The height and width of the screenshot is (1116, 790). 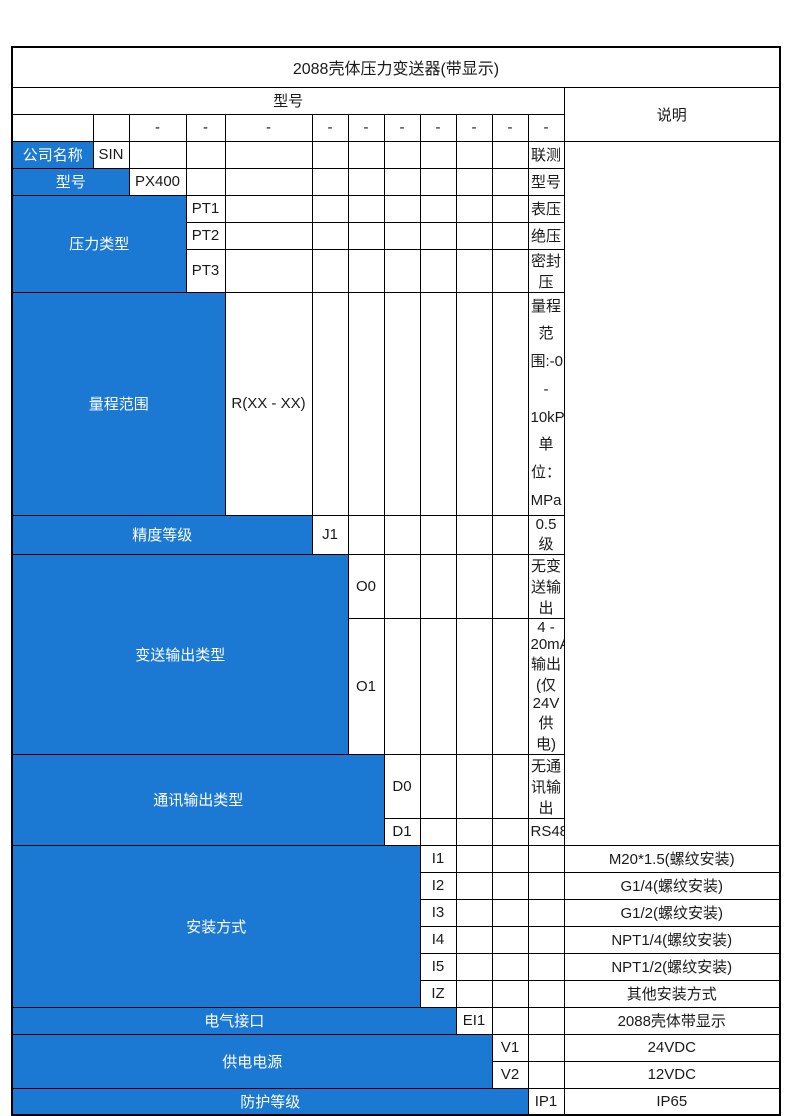 What do you see at coordinates (546, 831) in the screenshot?
I see `desc-cell: RS485` at bounding box center [546, 831].